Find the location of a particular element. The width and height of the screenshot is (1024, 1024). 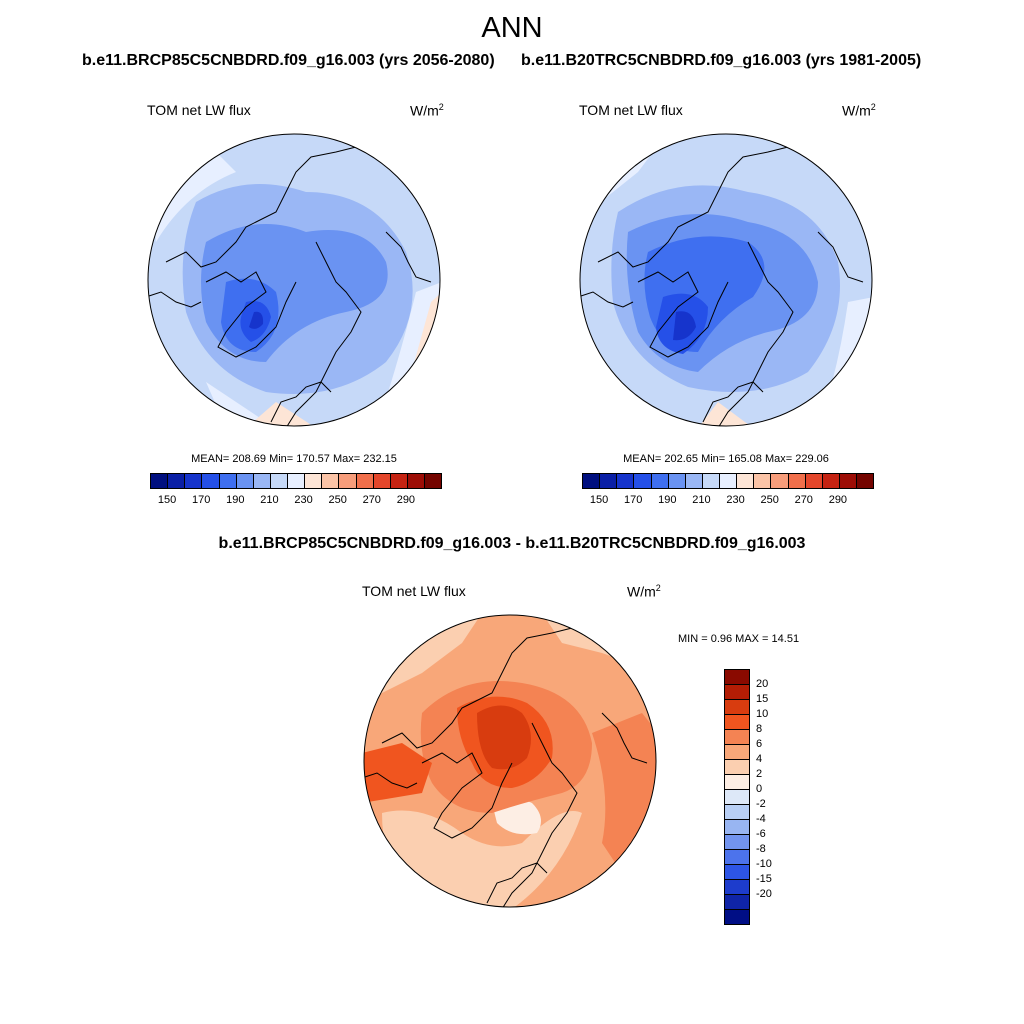

colorbar-tick-label: 0 is located at coordinates (759, 789).